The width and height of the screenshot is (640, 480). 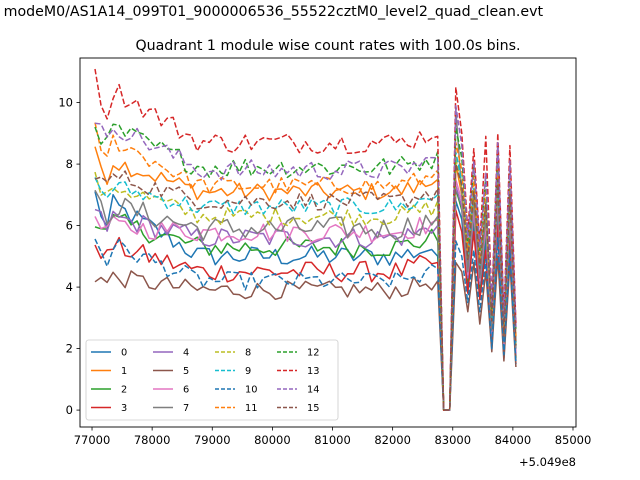 What do you see at coordinates (212, 440) in the screenshot?
I see `x-tick-label: 79000` at bounding box center [212, 440].